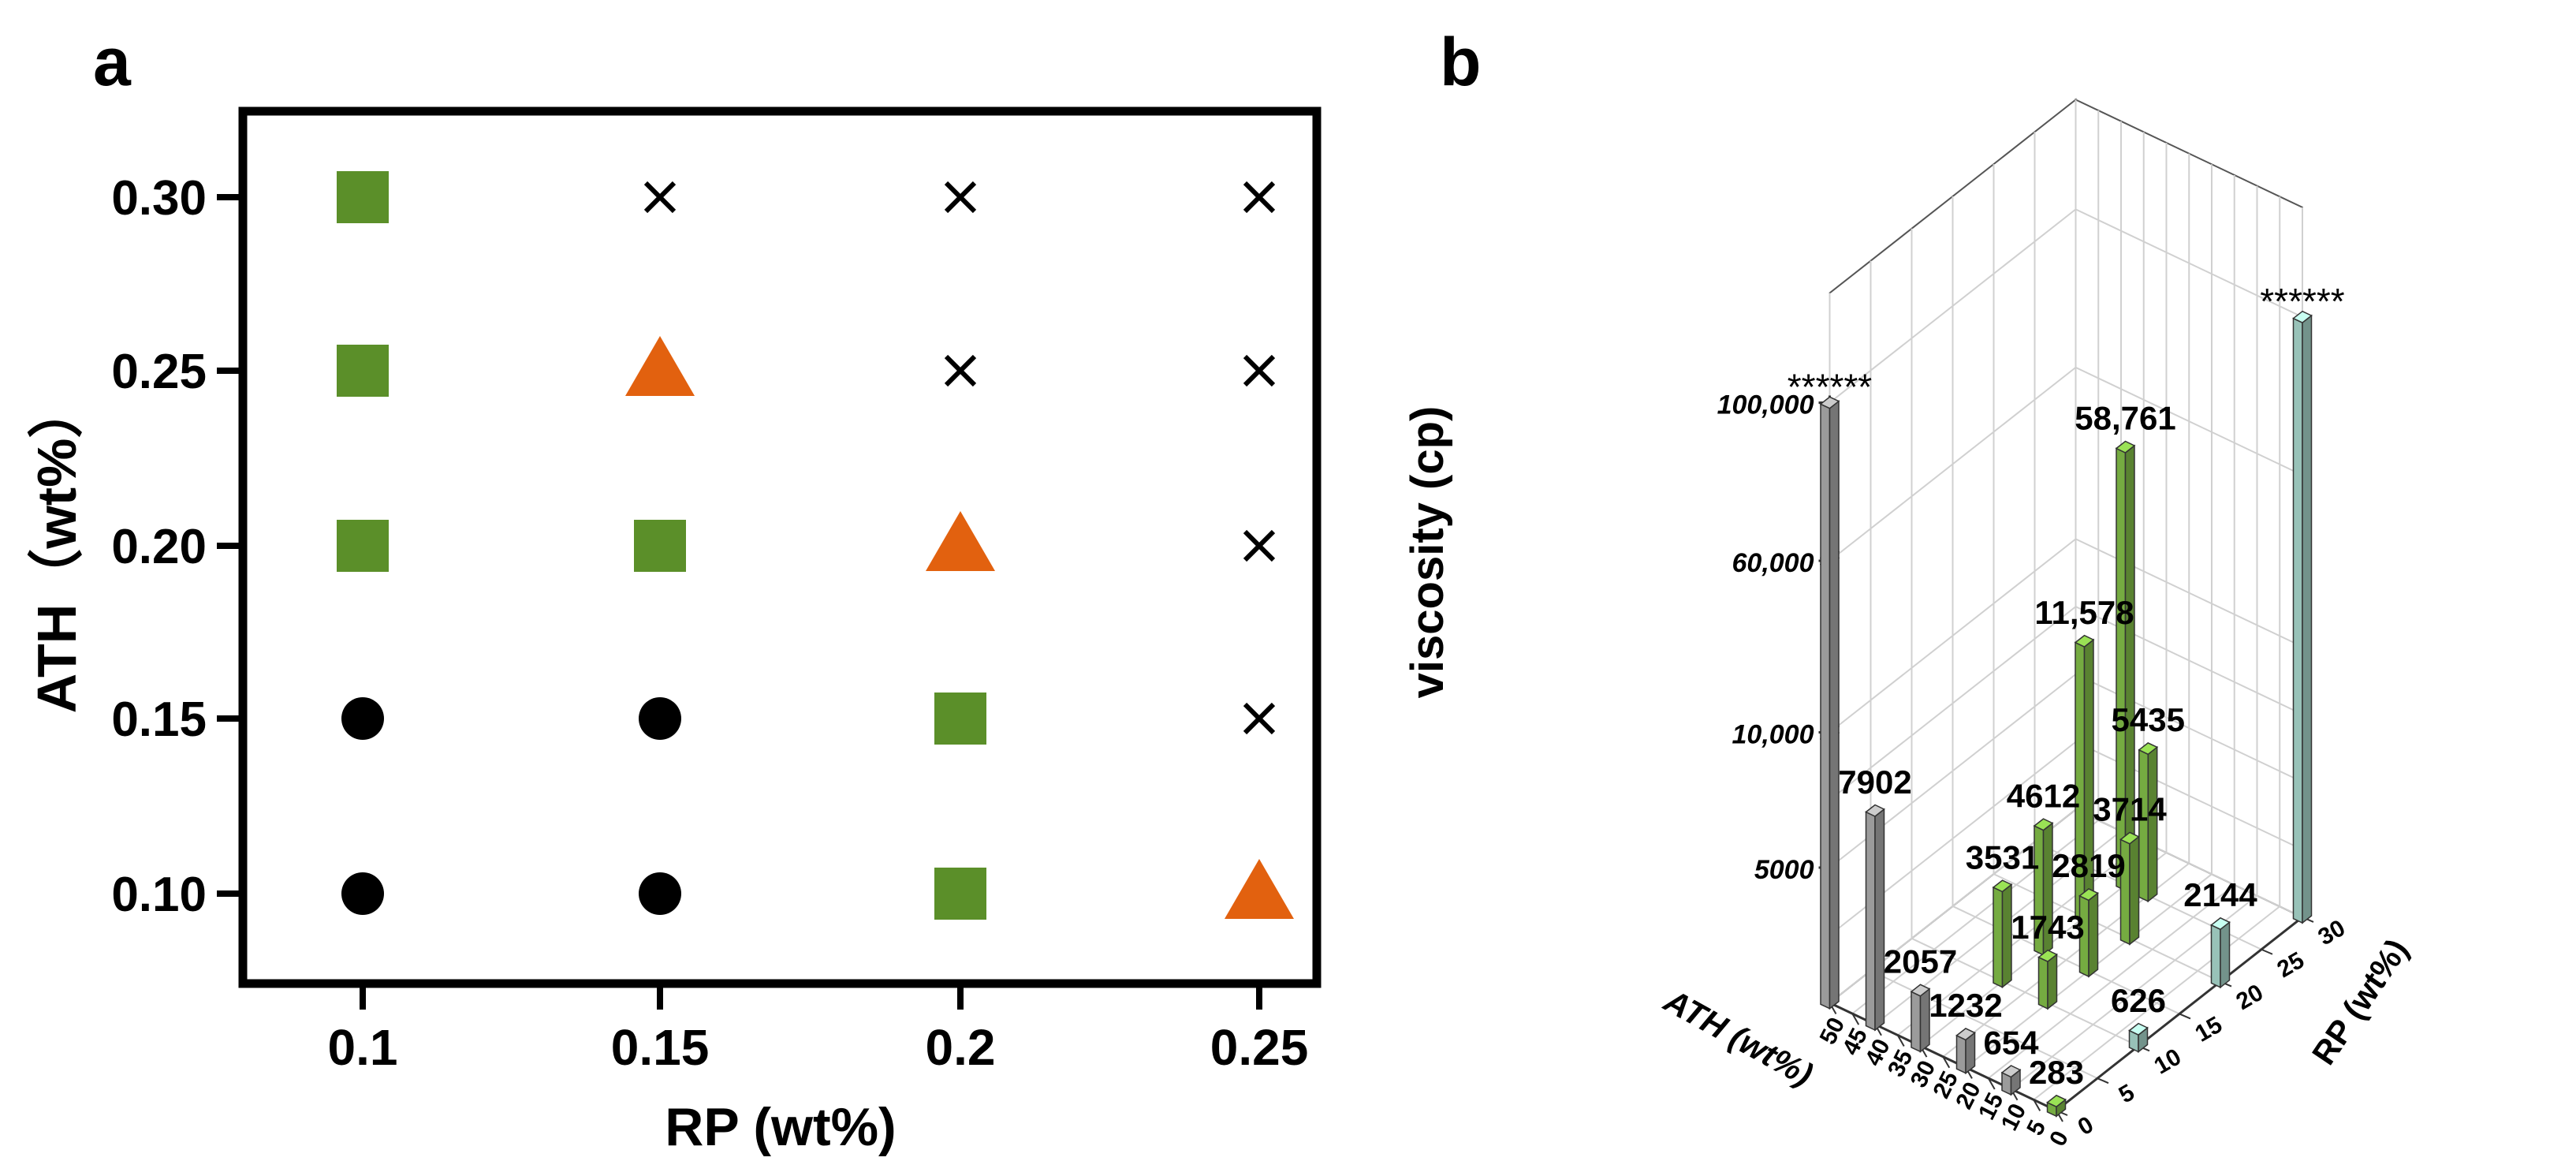  I want to click on panel-a-label: a, so click(113, 62).